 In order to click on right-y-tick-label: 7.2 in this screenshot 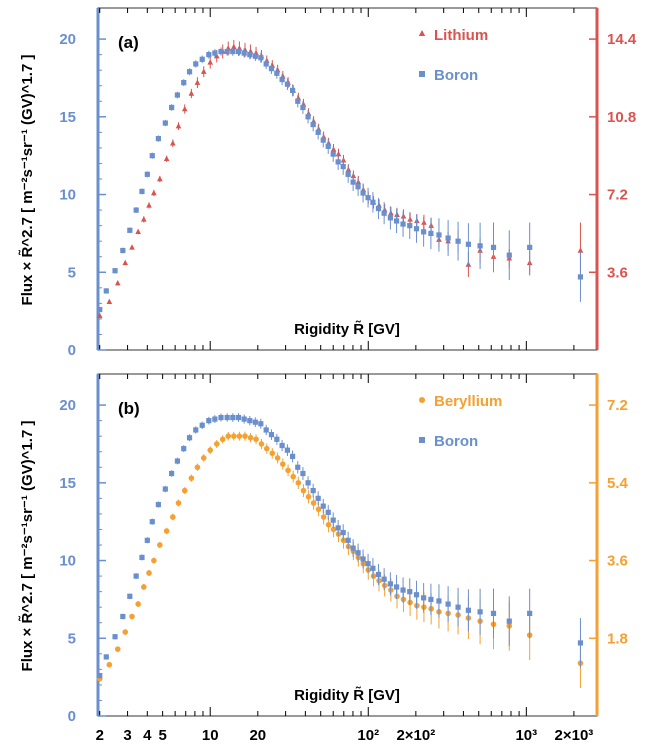, I will do `click(617, 405)`.